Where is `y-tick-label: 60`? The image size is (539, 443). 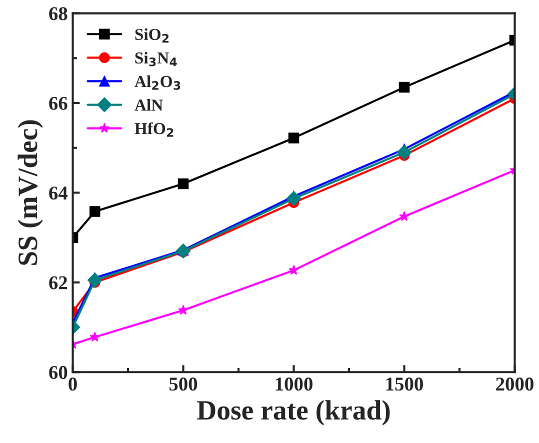 y-tick-label: 60 is located at coordinates (58, 373).